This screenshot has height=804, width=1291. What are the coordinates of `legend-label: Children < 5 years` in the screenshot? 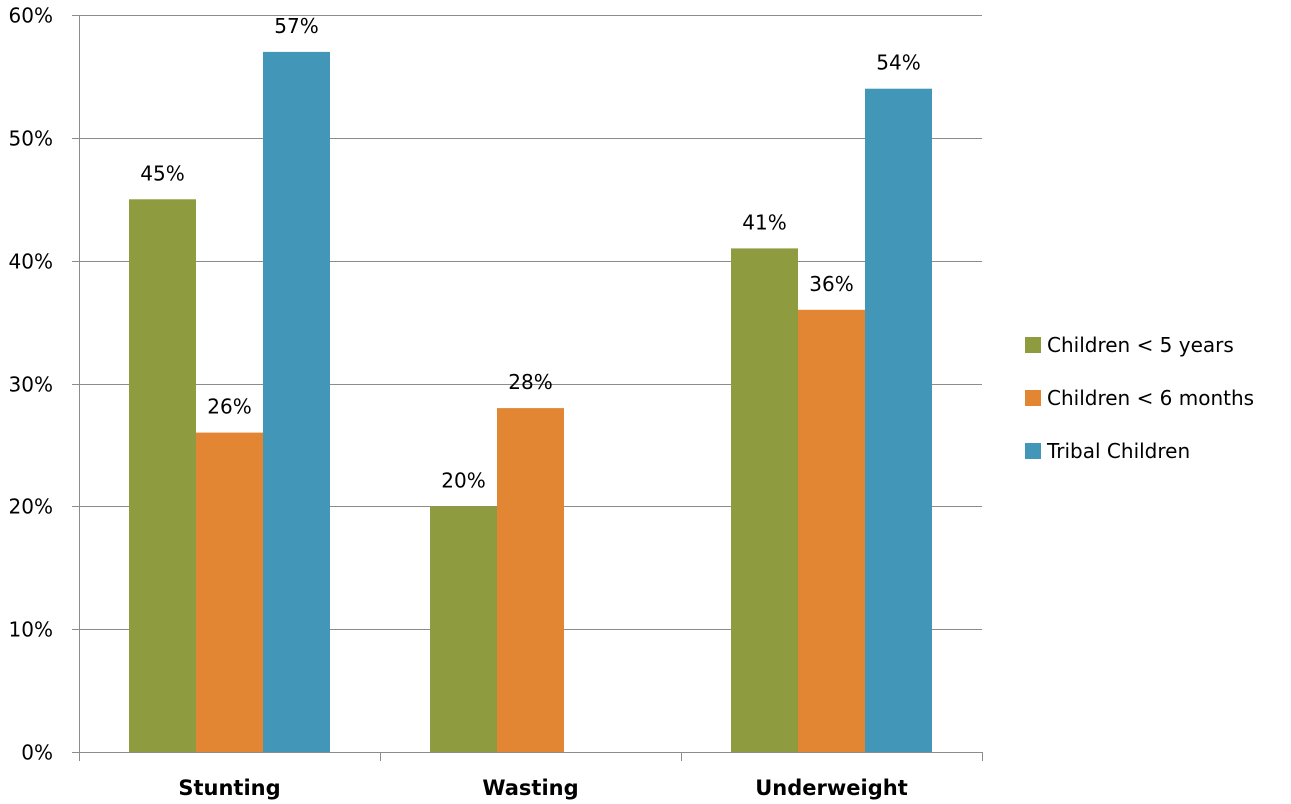 It's located at (1140, 345).